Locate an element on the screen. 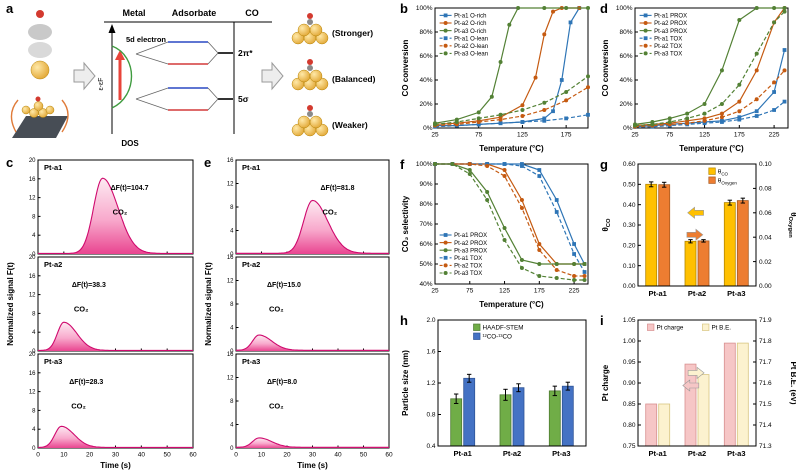  y-tick-label: 0% is located at coordinates (628, 128).